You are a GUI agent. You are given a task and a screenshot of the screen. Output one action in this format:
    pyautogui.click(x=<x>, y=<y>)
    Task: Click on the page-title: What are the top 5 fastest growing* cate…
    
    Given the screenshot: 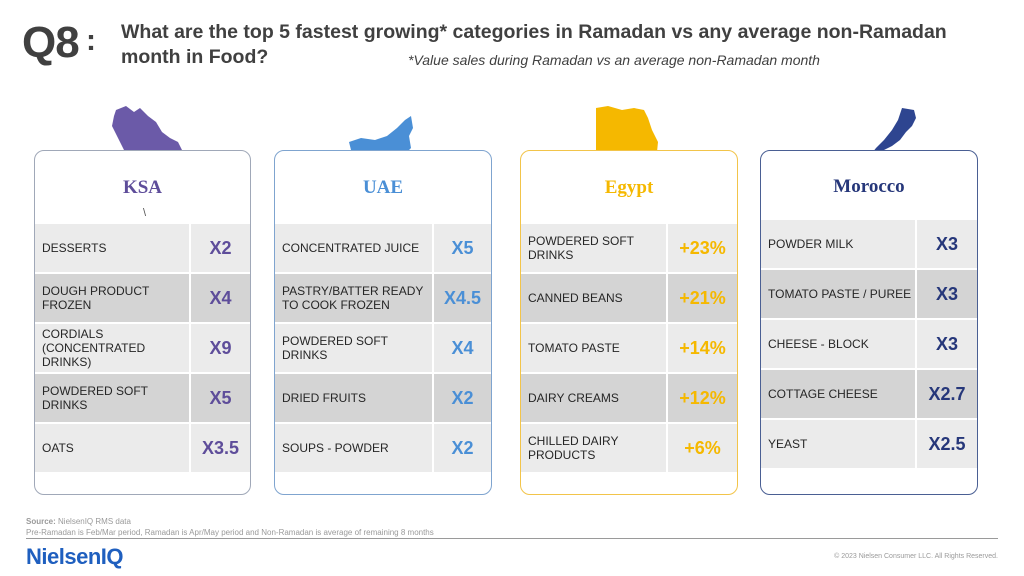 What is the action you would take?
    pyautogui.click(x=534, y=44)
    